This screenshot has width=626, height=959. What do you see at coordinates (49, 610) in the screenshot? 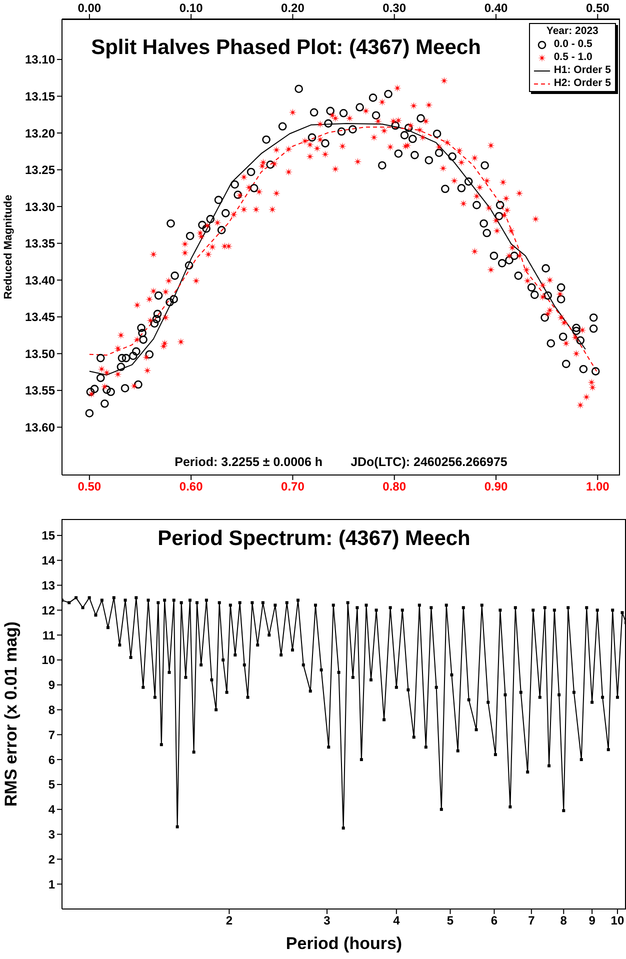
I see `y-tick-label: 12` at bounding box center [49, 610].